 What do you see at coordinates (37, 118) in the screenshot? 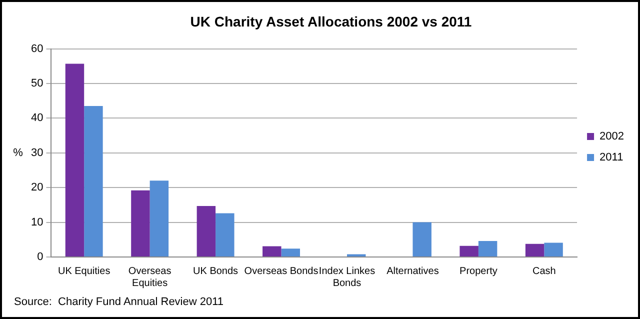
I see `y-tick-label: 40` at bounding box center [37, 118].